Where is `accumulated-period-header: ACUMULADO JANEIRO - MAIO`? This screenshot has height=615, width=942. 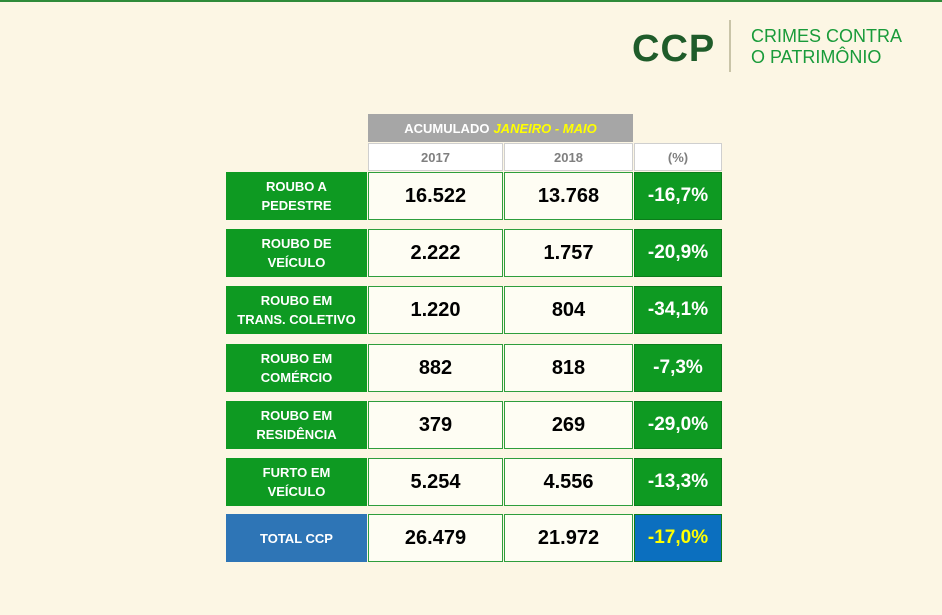
accumulated-period-header: ACUMULADO JANEIRO - MAIO is located at coordinates (500, 128).